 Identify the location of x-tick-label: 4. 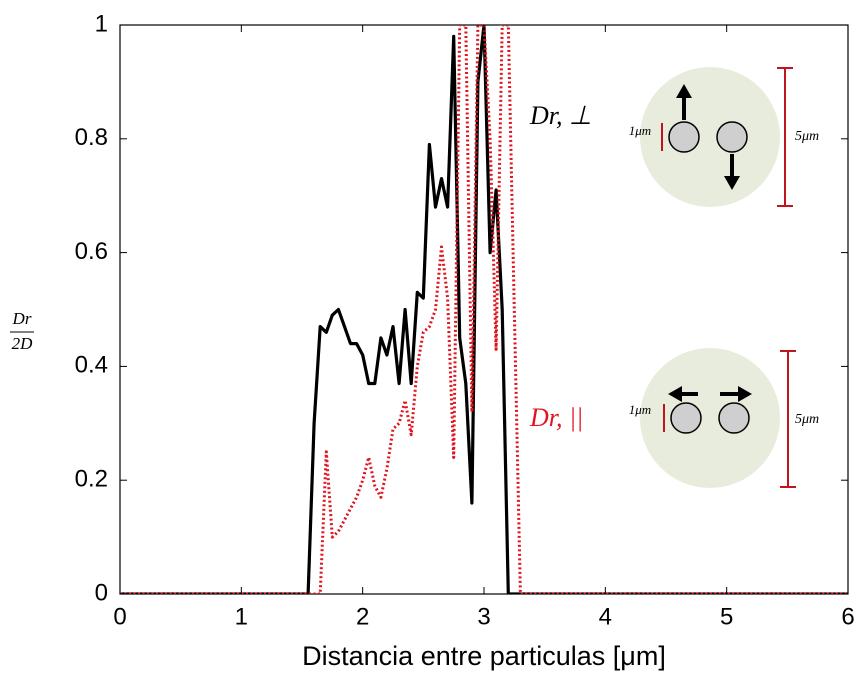
(605, 616).